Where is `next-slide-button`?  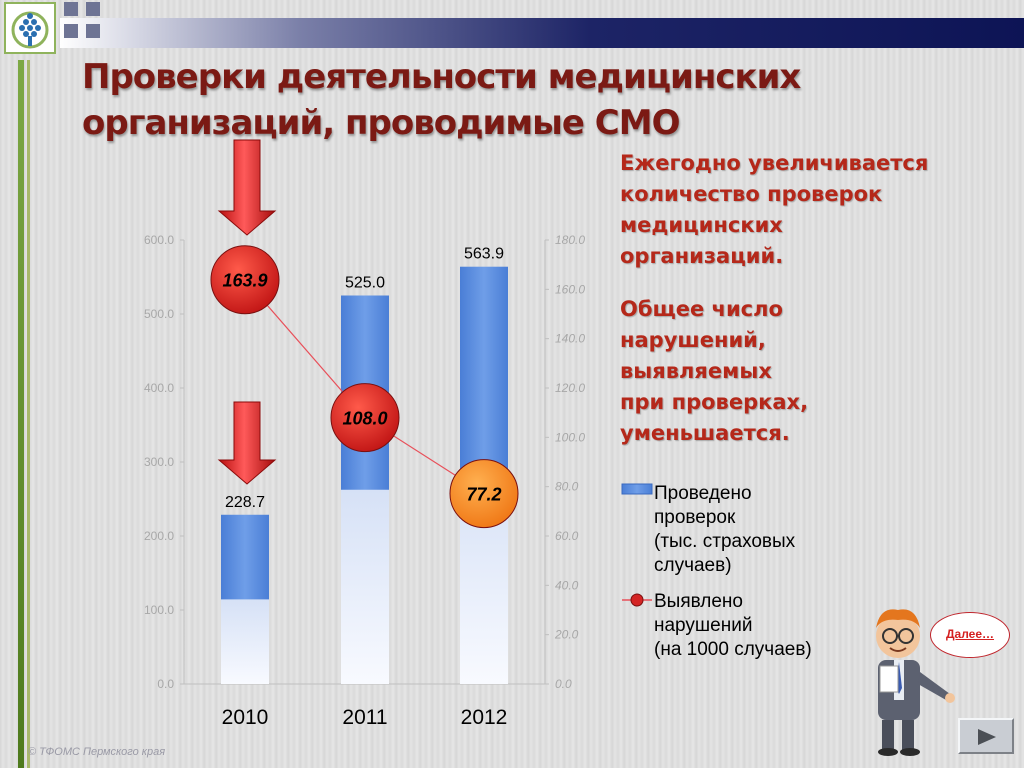
next-slide-button is located at coordinates (986, 736).